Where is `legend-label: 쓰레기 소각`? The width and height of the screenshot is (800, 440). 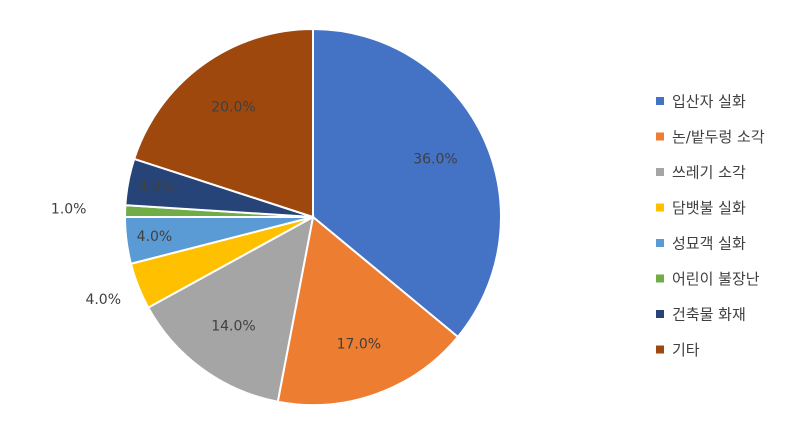 legend-label: 쓰레기 소각 is located at coordinates (709, 173).